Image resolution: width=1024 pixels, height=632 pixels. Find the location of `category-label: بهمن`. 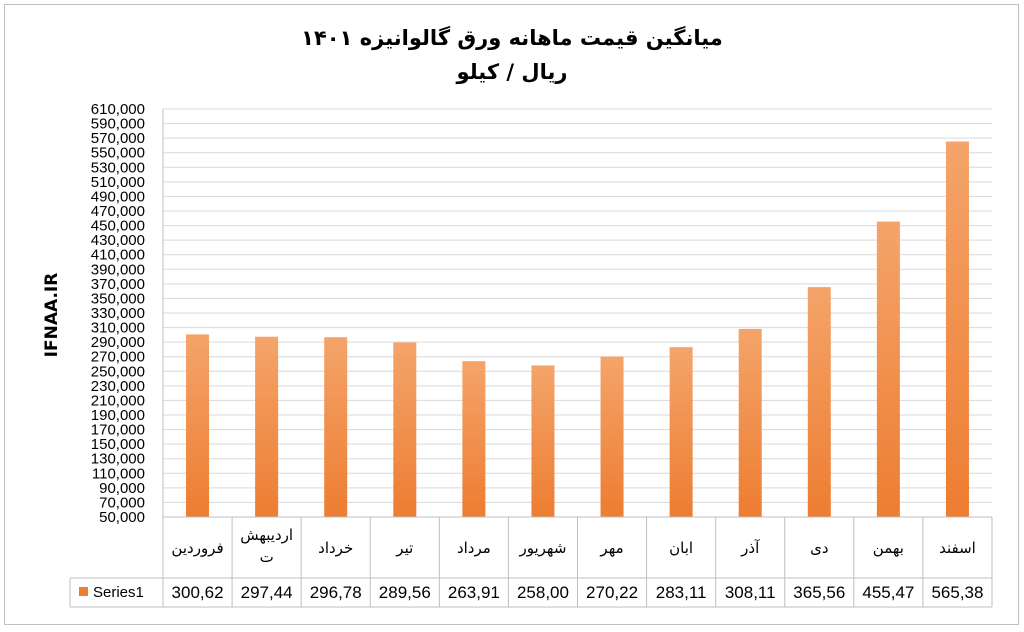

category-label: بهمن is located at coordinates (888, 548).